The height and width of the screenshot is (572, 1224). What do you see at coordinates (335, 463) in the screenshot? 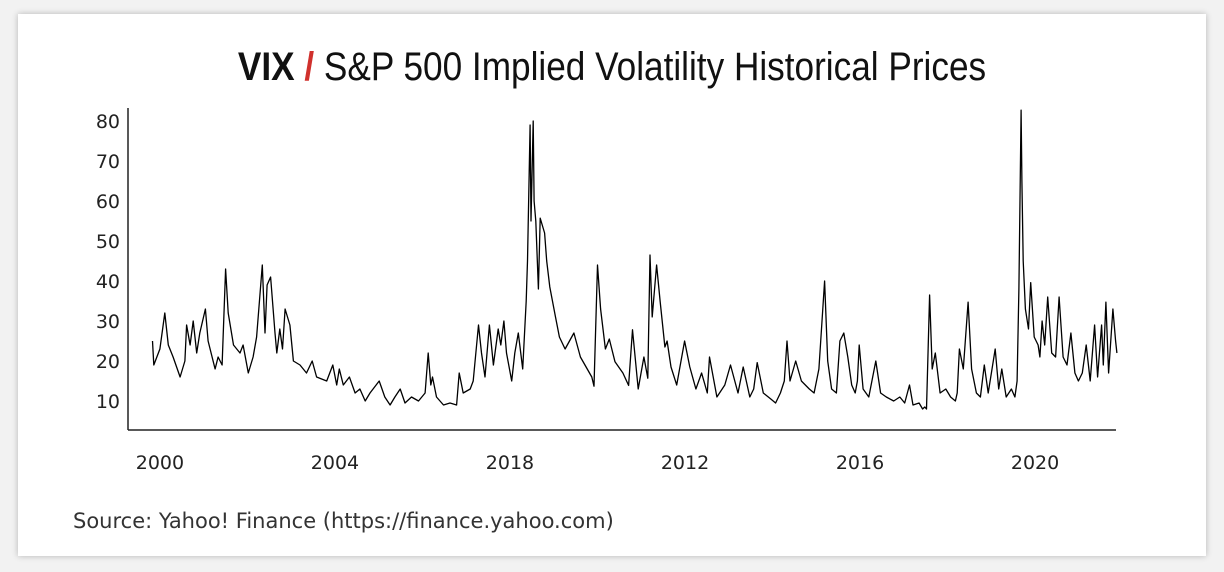
I see `x-tick-label: 2004` at bounding box center [335, 463].